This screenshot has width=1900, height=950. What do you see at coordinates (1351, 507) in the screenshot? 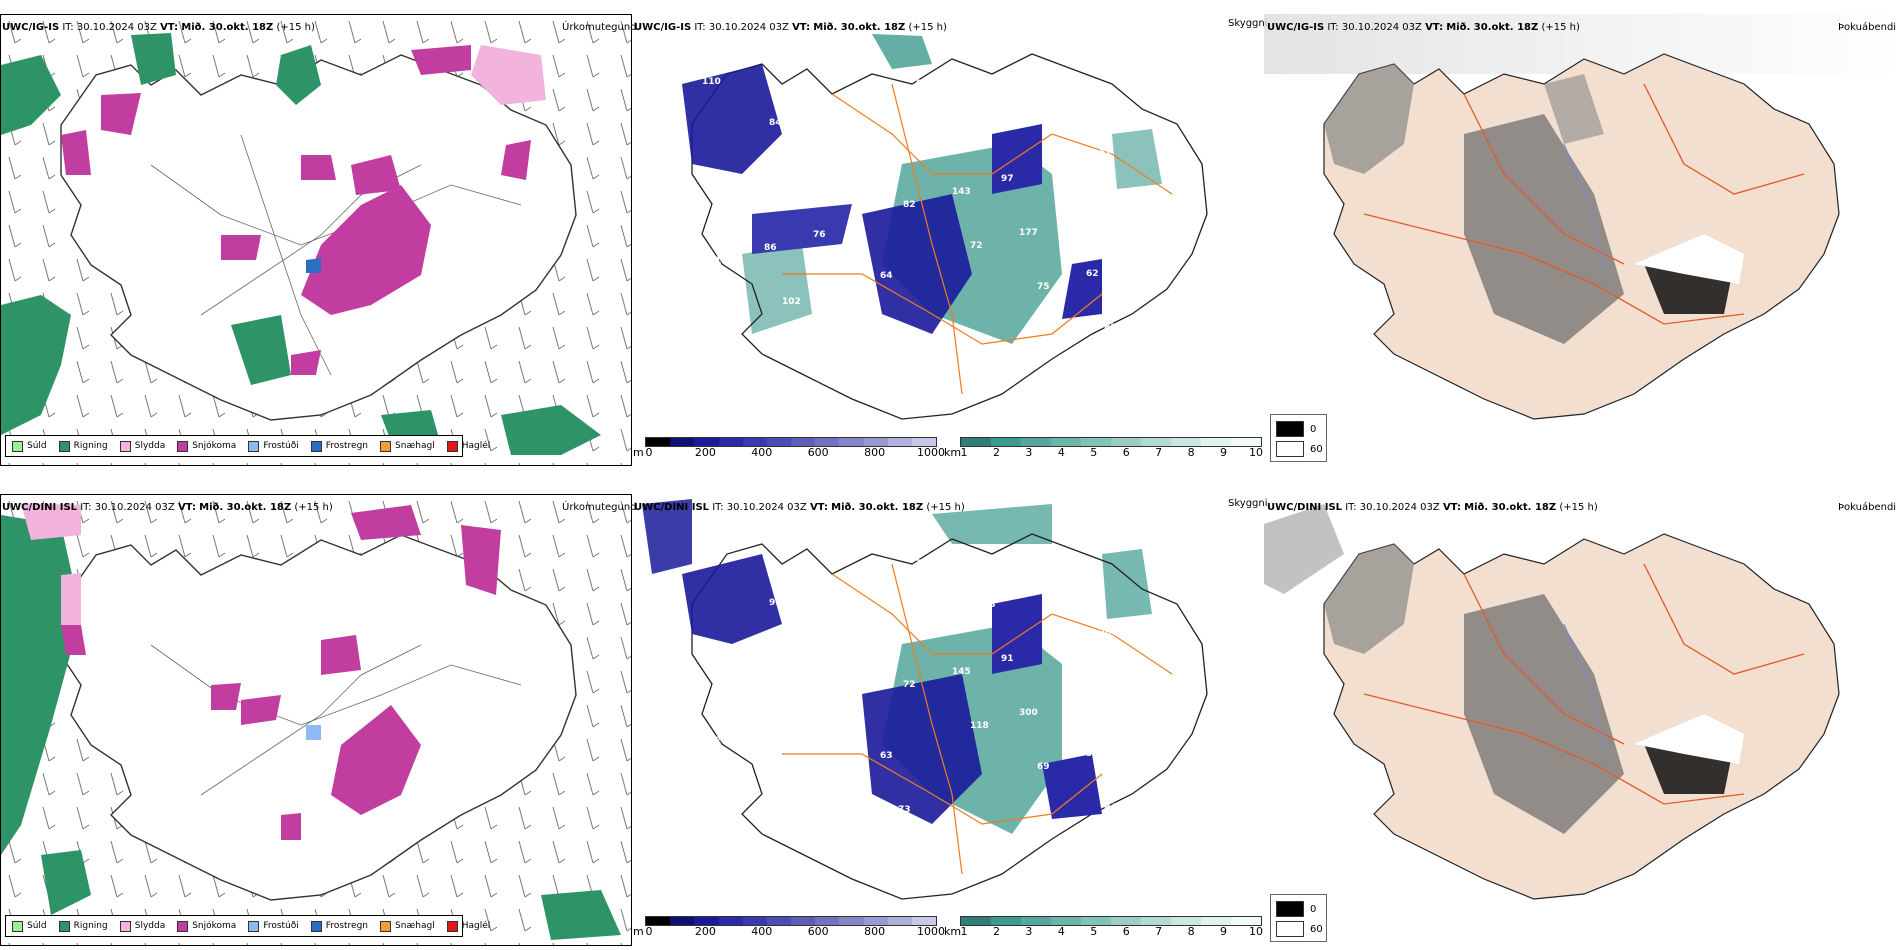
I see `it-label: IT:` at bounding box center [1351, 507].